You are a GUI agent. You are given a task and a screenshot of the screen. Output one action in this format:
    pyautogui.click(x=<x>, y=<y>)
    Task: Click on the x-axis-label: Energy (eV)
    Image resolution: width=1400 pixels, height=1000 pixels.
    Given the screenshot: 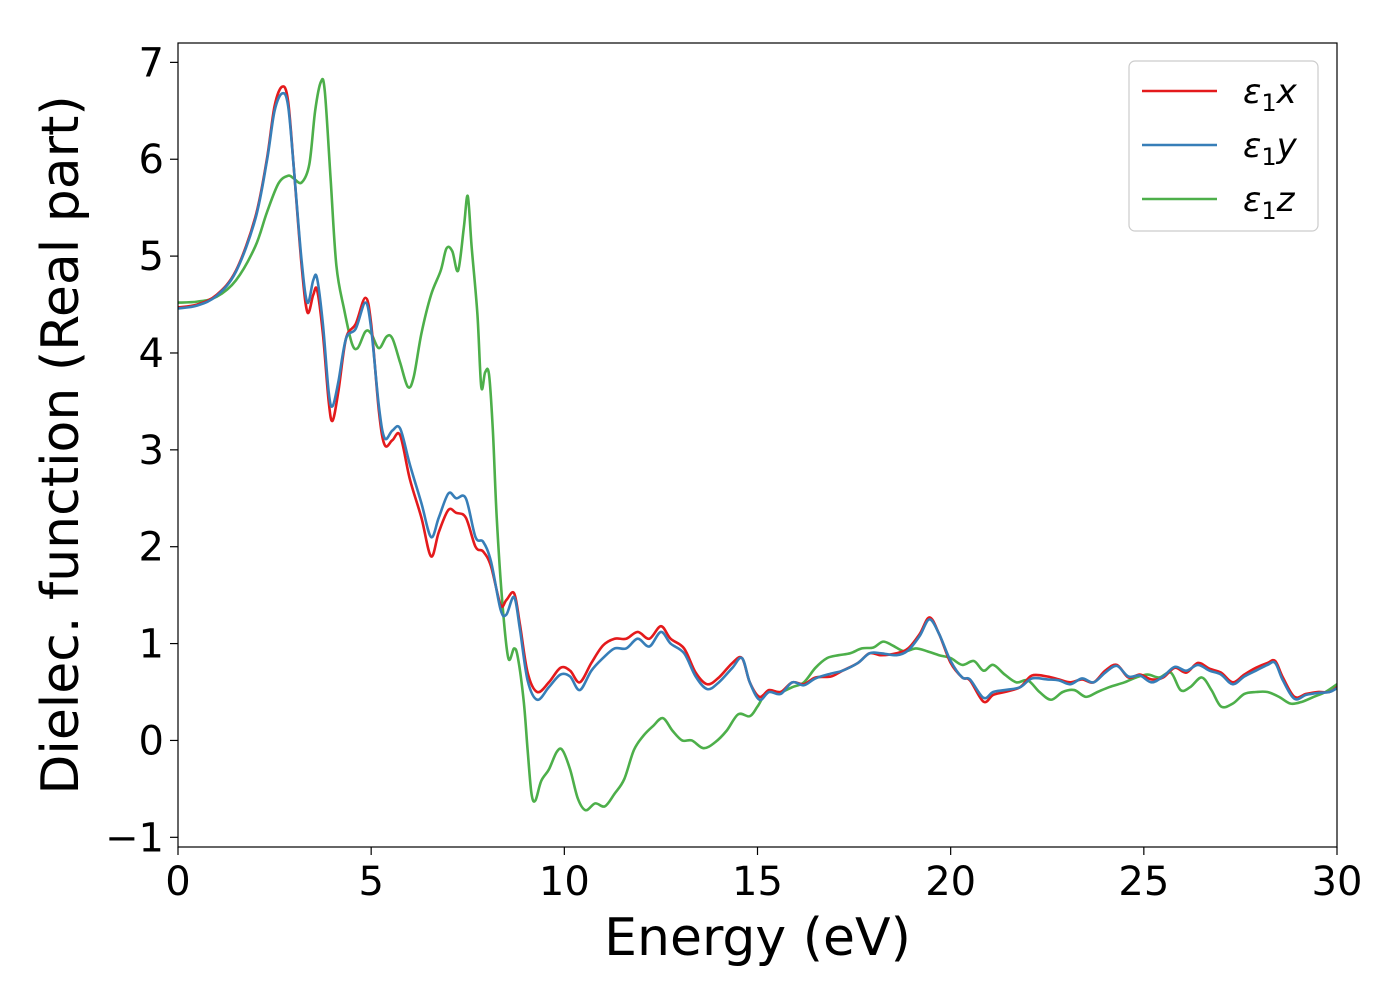 What is the action you would take?
    pyautogui.click(x=757, y=938)
    